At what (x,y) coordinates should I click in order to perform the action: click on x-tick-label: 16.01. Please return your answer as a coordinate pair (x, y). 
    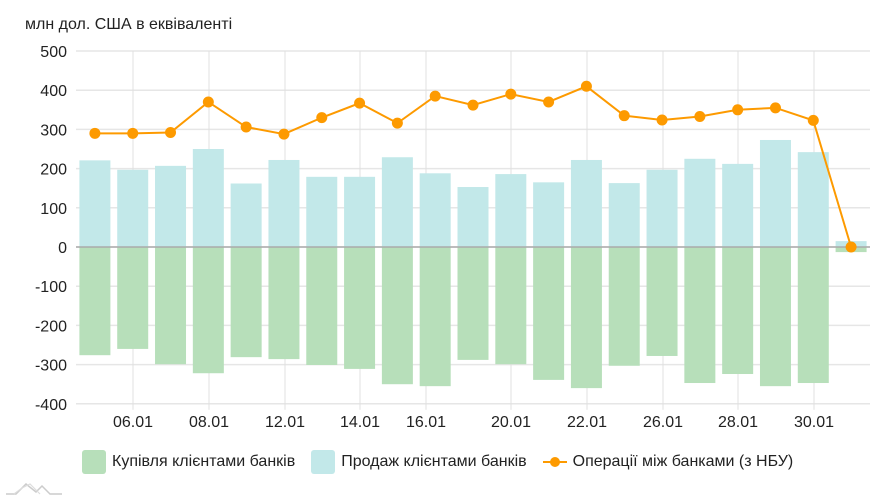
    Looking at the image, I should click on (426, 422).